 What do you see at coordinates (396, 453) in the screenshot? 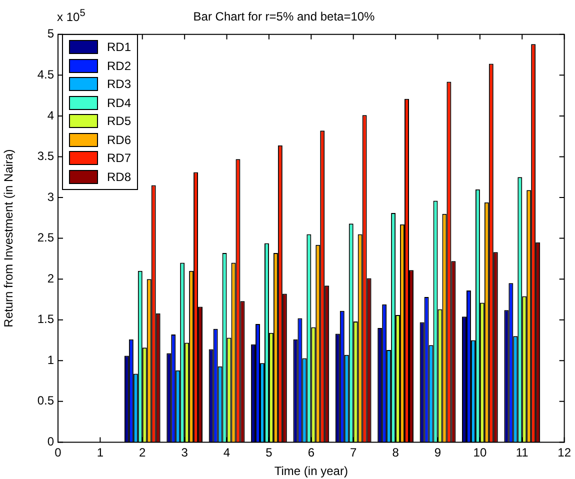
I see `x-tick-label: 8` at bounding box center [396, 453].